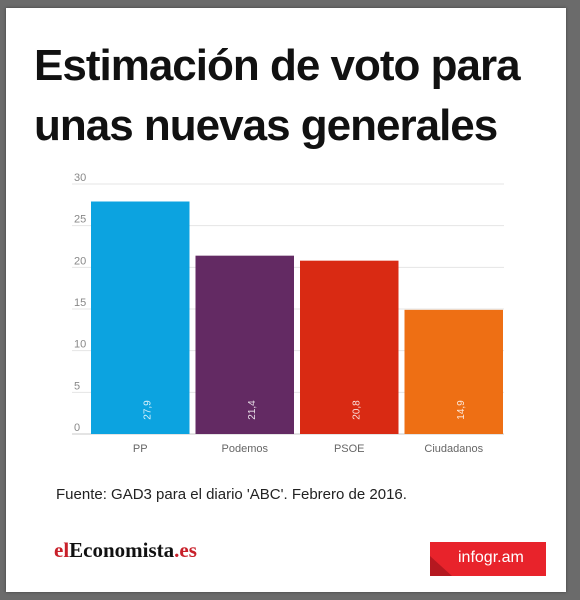  I want to click on x-tick-label: PSOE, so click(349, 449).